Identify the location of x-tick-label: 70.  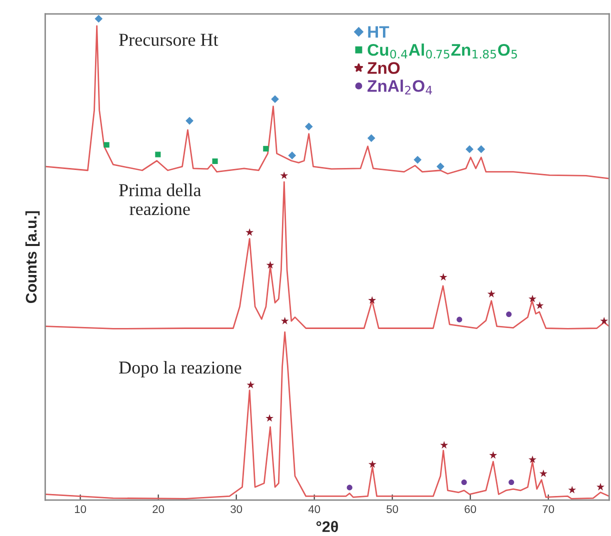
(548, 509).